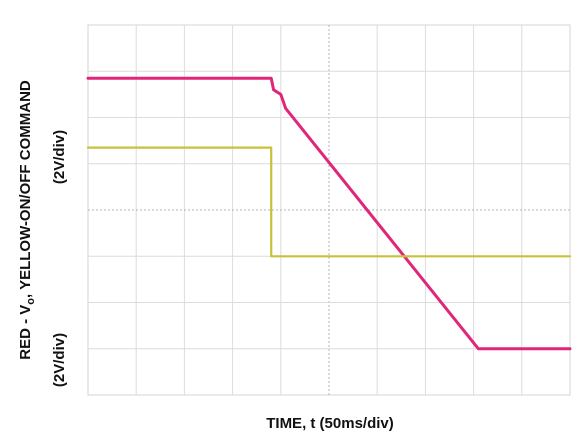 The height and width of the screenshot is (440, 574). I want to click on y-axis-label-line1: RED - Vo, YELLOW-ON/OFF COMMAND, so click(27, 220).